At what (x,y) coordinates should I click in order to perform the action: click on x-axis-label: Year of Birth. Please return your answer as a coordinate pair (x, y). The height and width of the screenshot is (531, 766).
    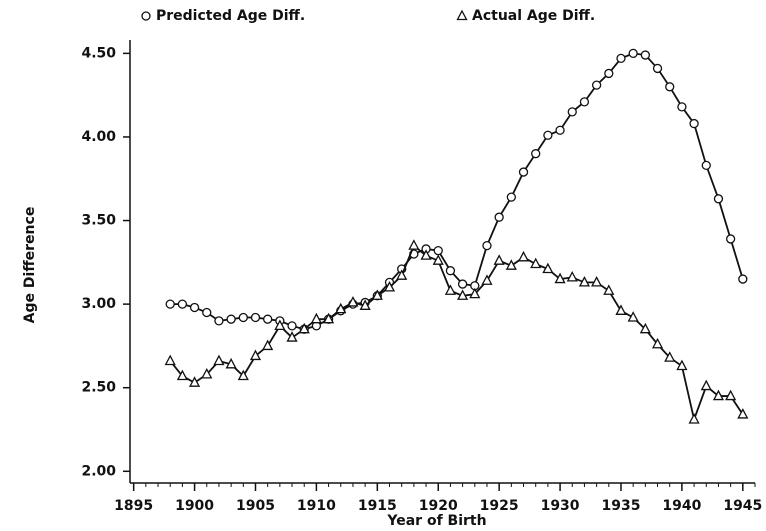
    Looking at the image, I should click on (436, 521).